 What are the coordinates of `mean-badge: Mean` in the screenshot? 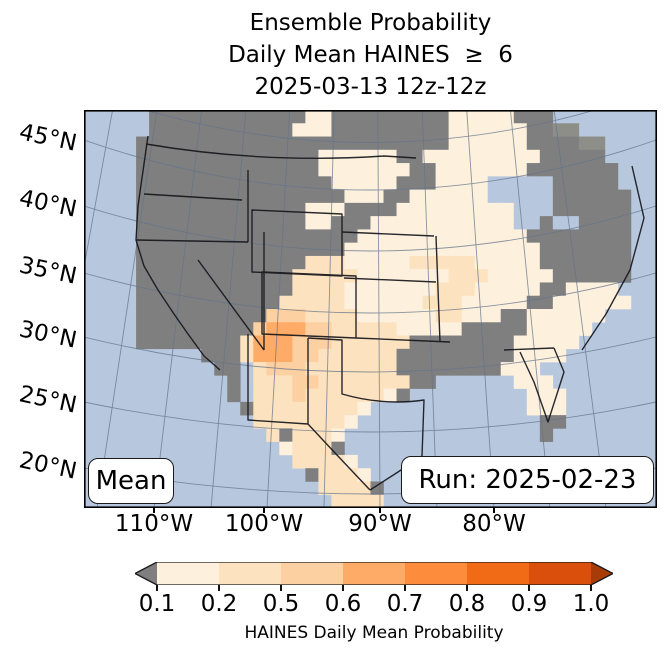 It's located at (131, 481).